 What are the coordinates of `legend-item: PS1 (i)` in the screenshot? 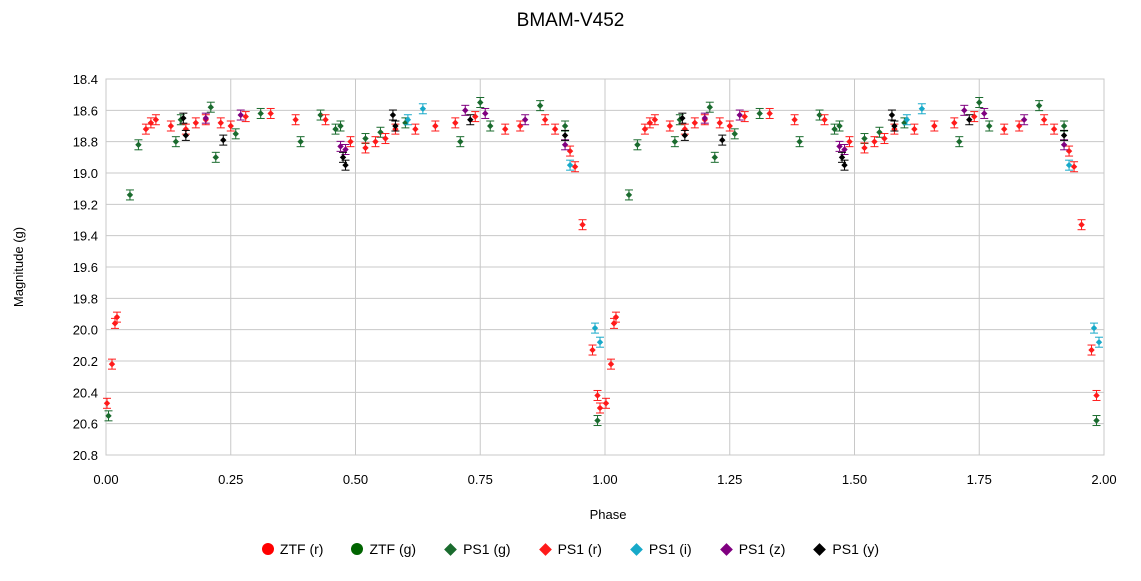 It's located at (661, 549).